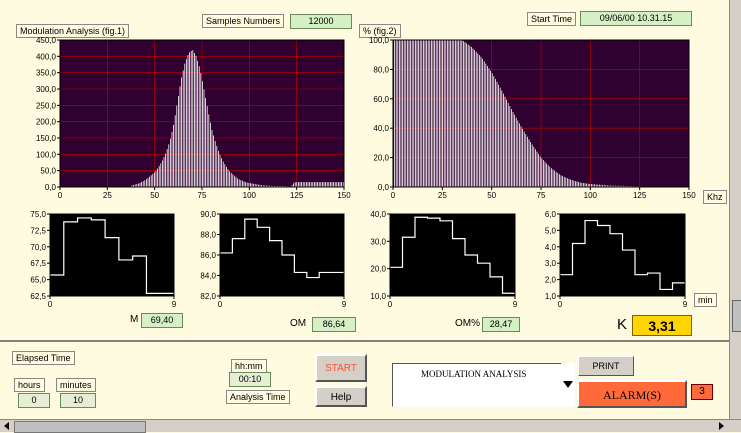 The height and width of the screenshot is (433, 741). I want to click on small-4-ytick-label: 4,0, so click(551, 247).